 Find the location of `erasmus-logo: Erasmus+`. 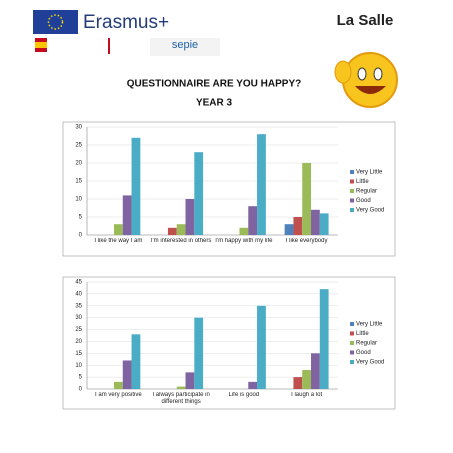

erasmus-logo: Erasmus+ is located at coordinates (101, 22).